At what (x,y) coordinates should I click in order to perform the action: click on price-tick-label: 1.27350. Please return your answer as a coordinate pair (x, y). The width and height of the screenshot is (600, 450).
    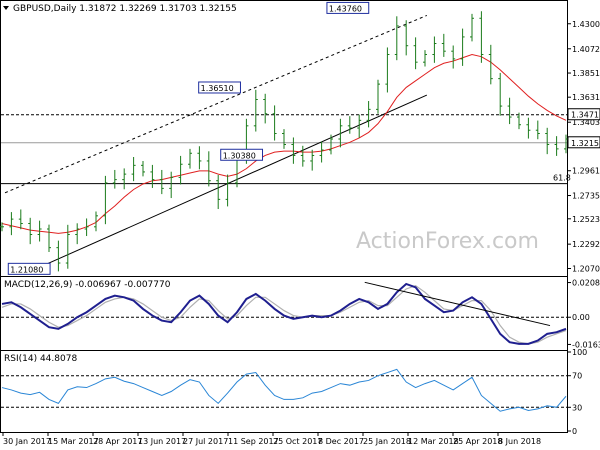
    Looking at the image, I should click on (586, 196).